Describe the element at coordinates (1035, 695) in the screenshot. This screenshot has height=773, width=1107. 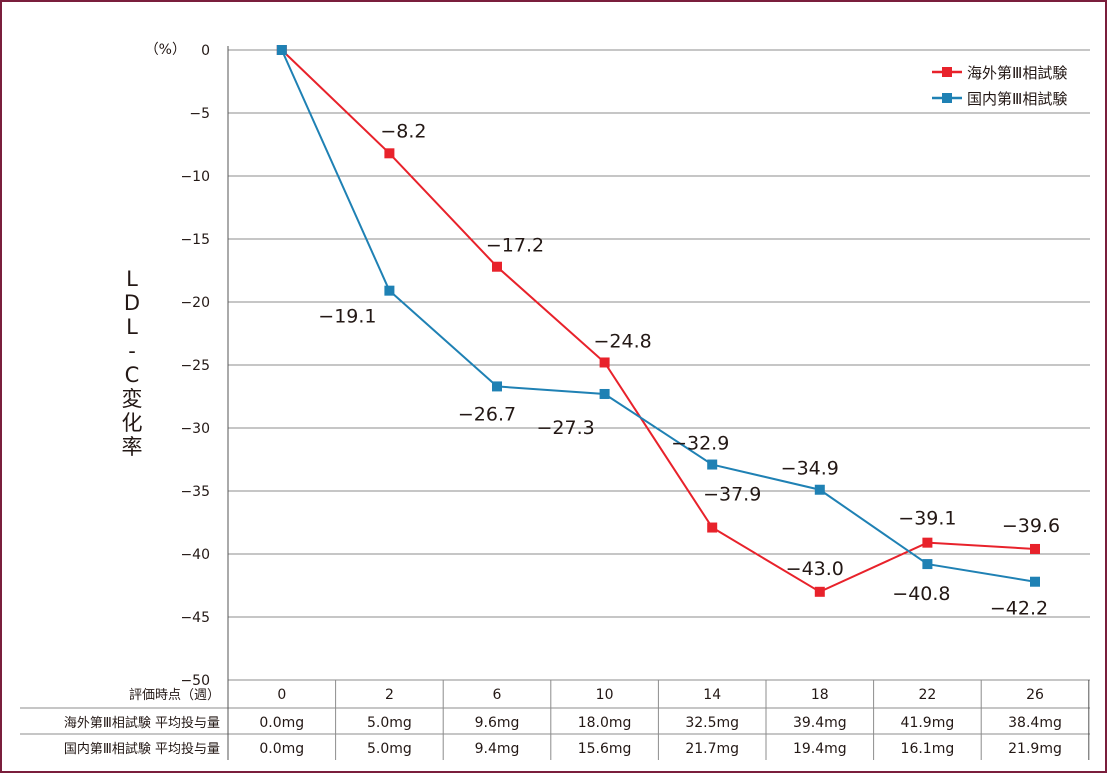
I see `table-cell: 26` at that location.